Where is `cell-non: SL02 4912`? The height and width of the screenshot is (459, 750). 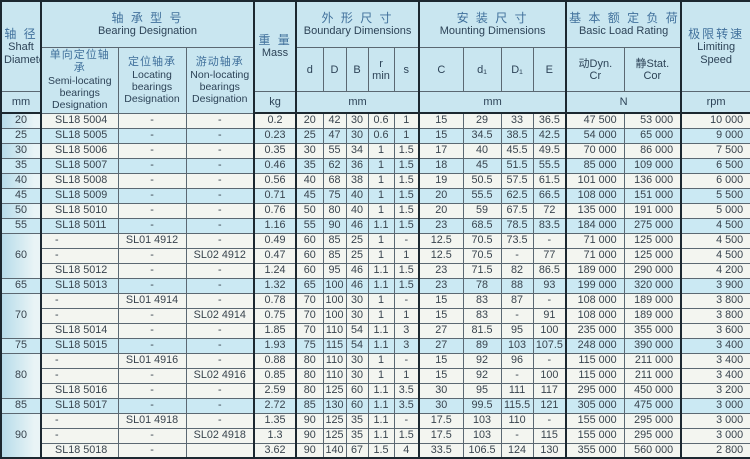 cell-non: SL02 4912 is located at coordinates (220, 255).